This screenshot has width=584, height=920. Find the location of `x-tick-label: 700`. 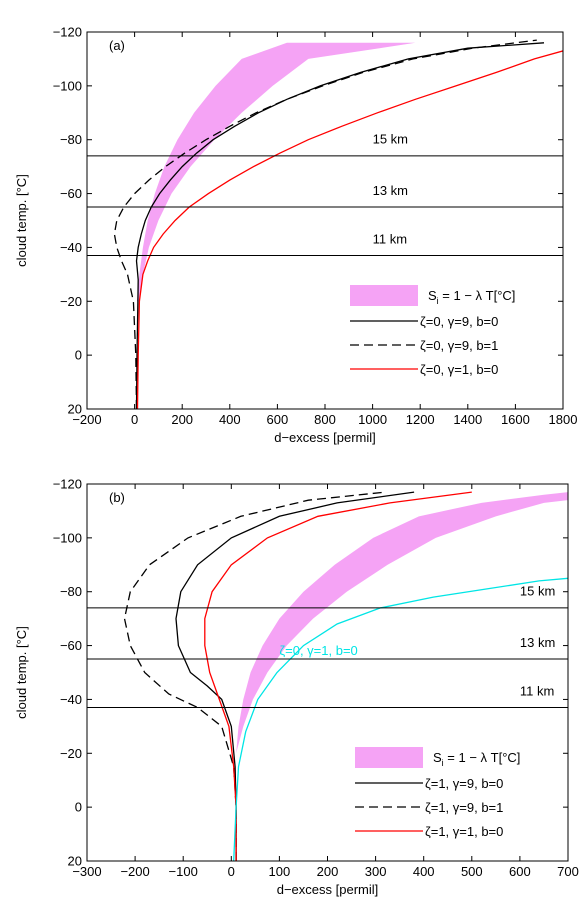

x-tick-label: 700 is located at coordinates (568, 871).